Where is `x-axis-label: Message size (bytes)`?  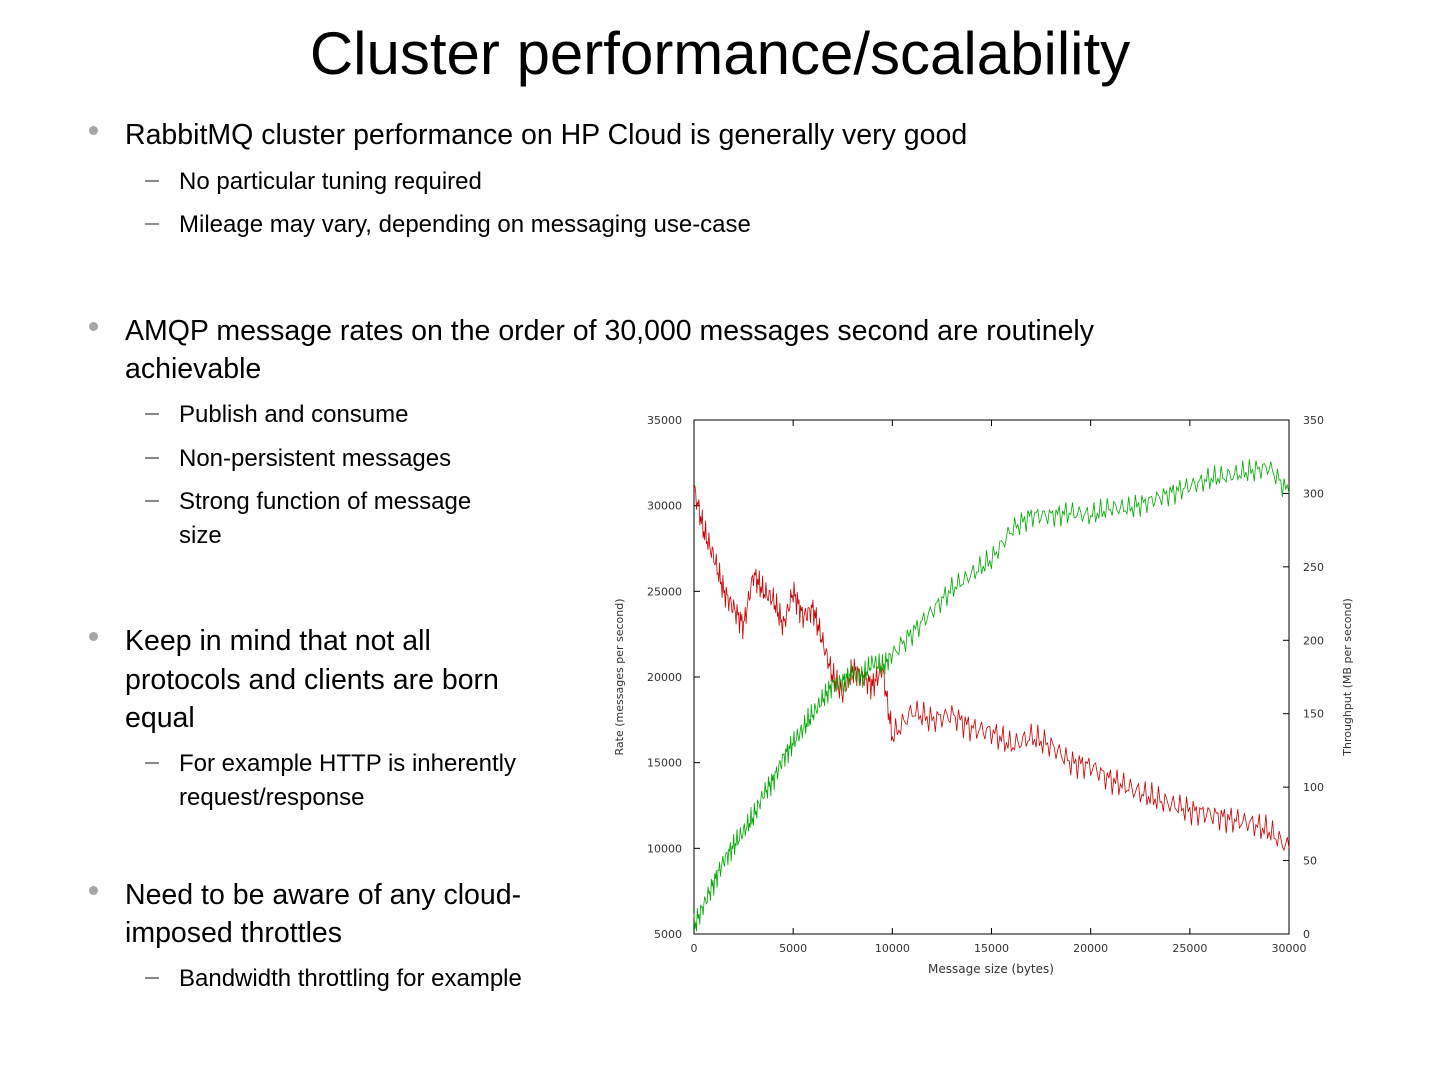
x-axis-label: Message size (bytes) is located at coordinates (991, 969).